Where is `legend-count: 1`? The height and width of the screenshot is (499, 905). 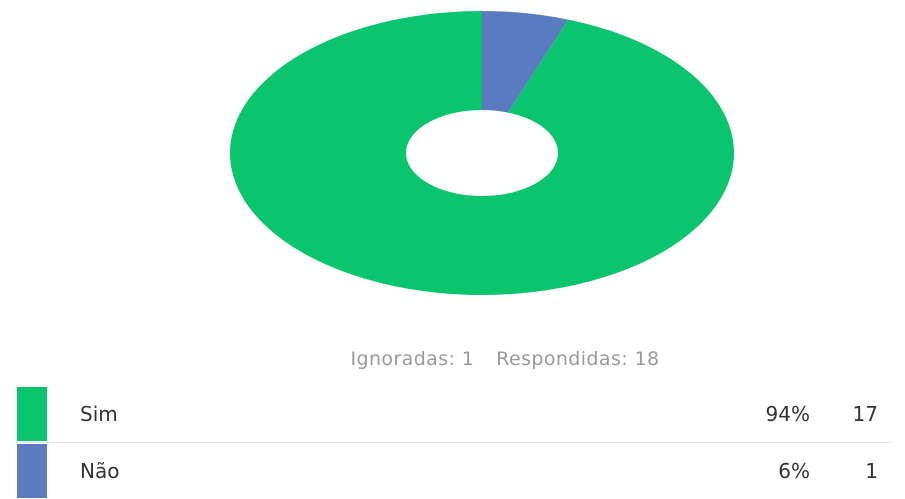
legend-count: 1 is located at coordinates (871, 471).